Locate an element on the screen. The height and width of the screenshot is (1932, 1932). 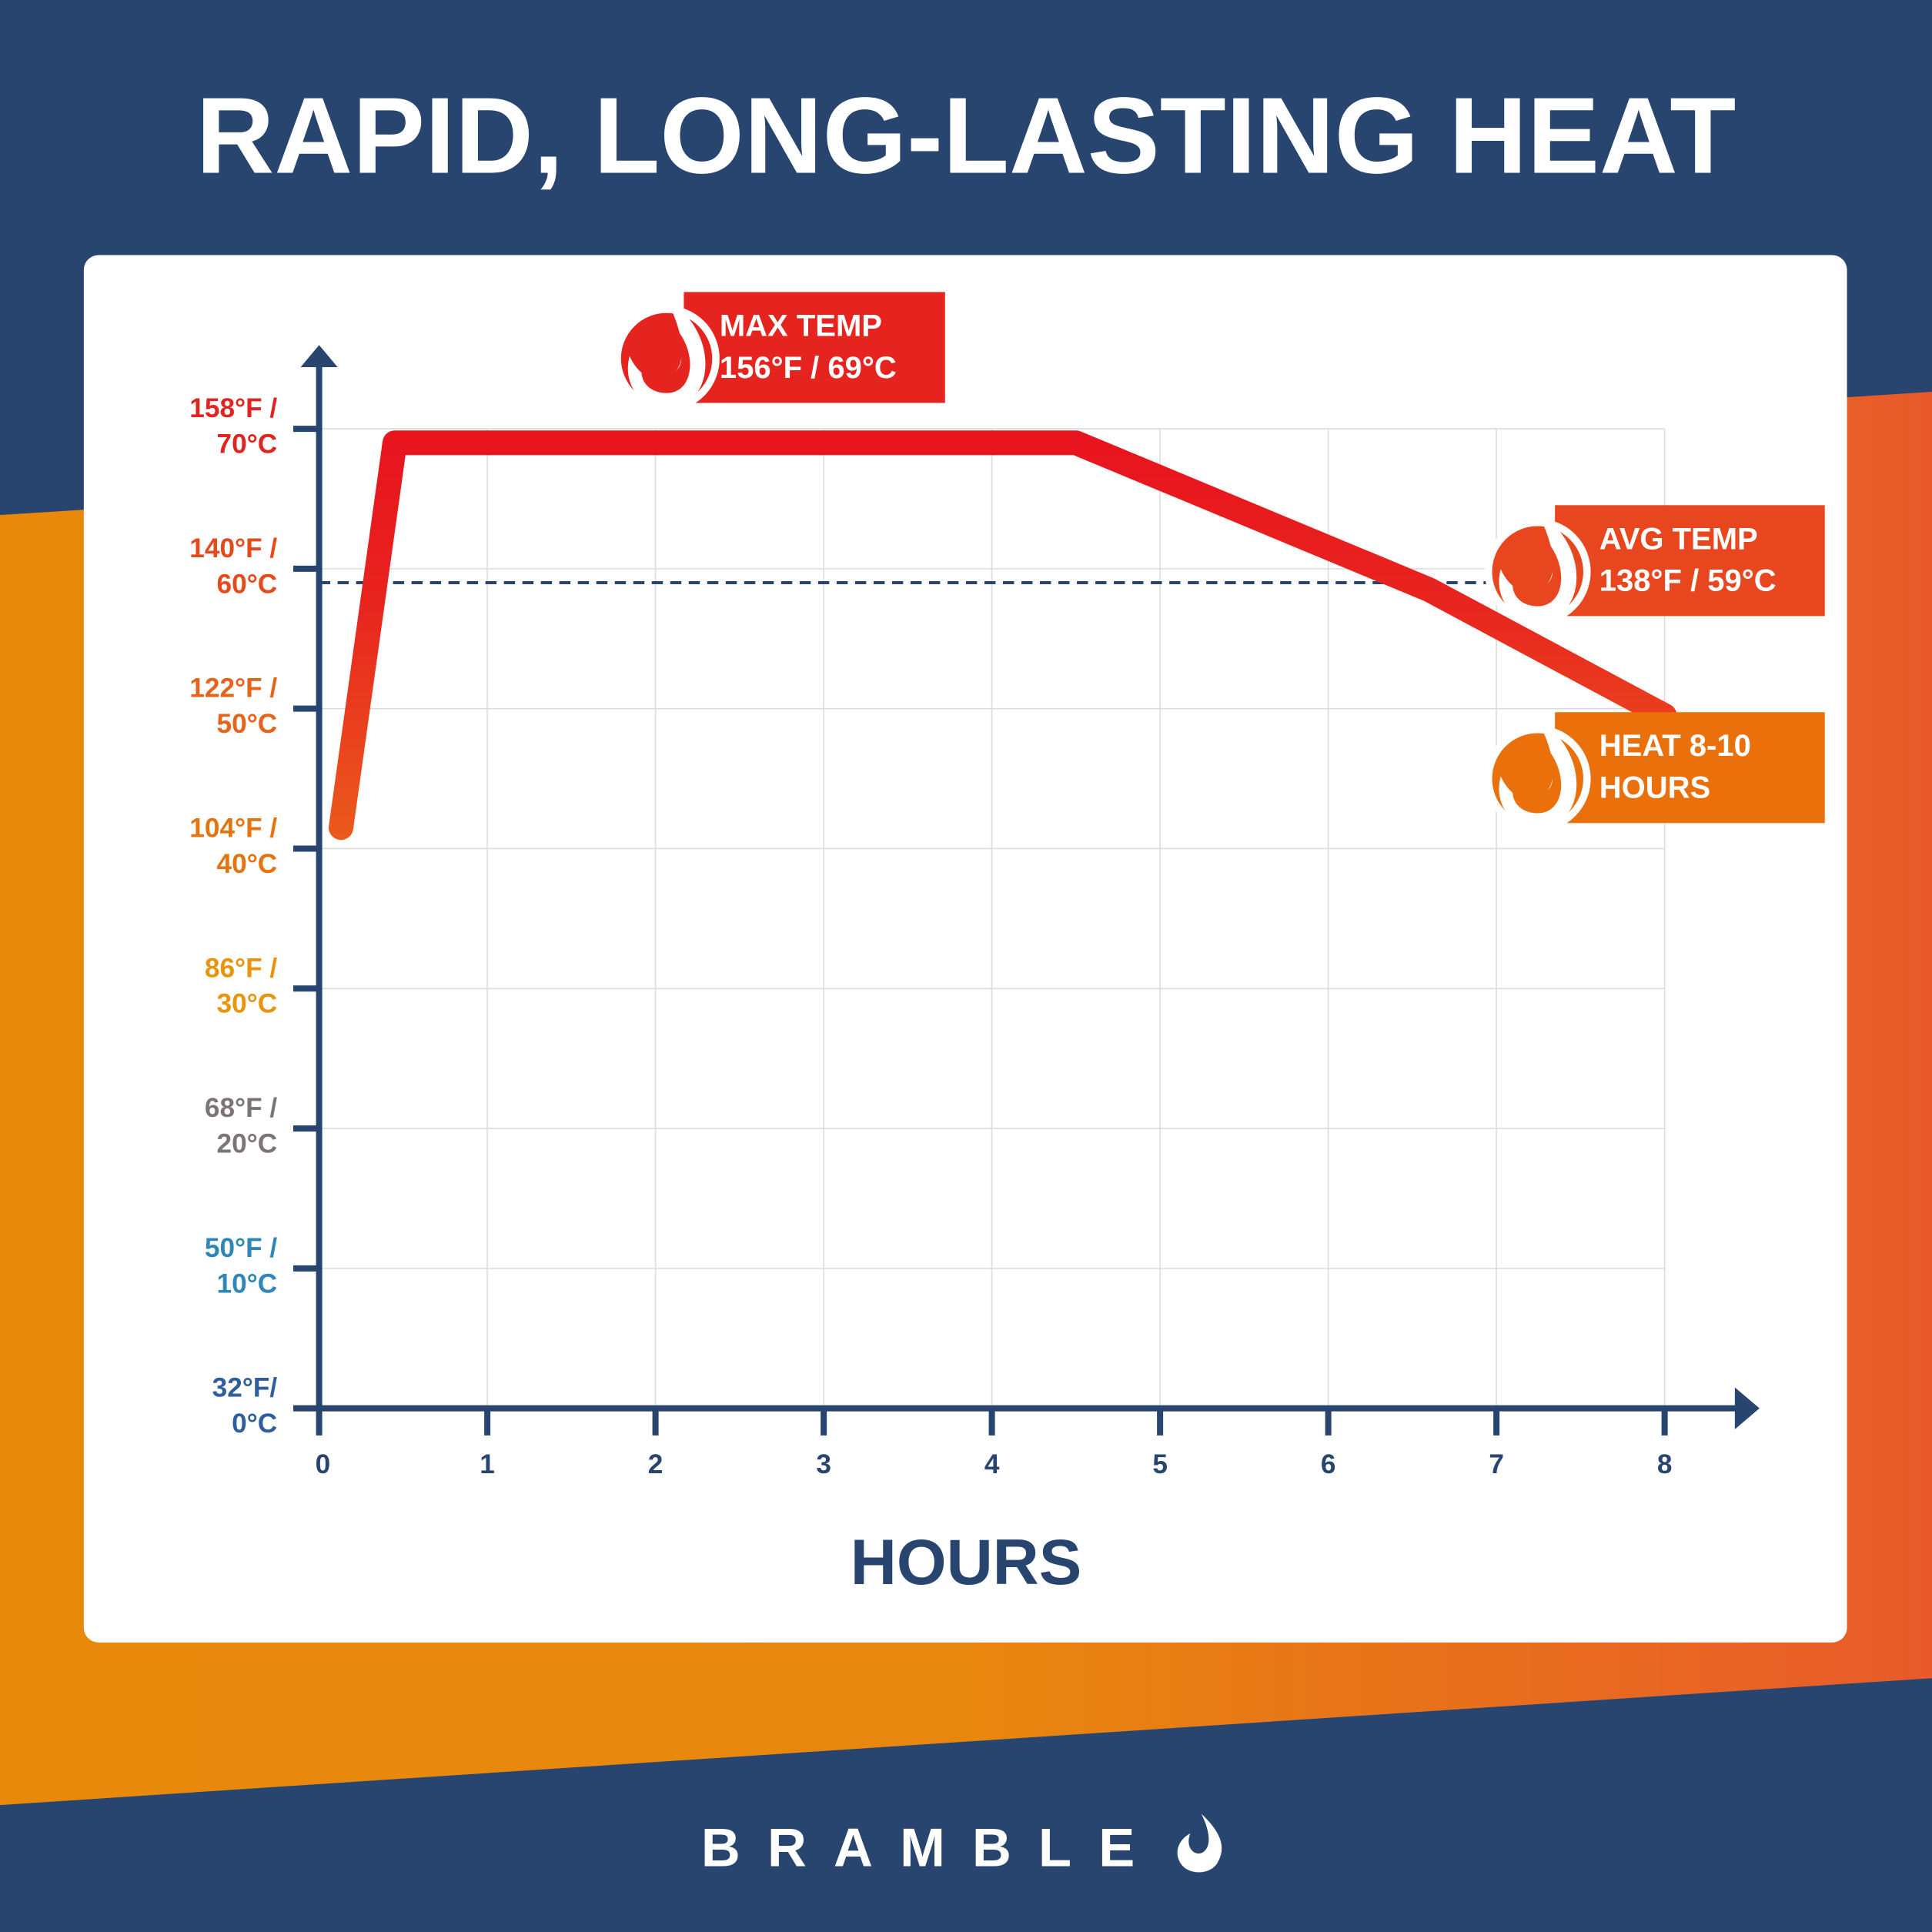
brand-logo: BRAMBLE is located at coordinates (932, 1848).